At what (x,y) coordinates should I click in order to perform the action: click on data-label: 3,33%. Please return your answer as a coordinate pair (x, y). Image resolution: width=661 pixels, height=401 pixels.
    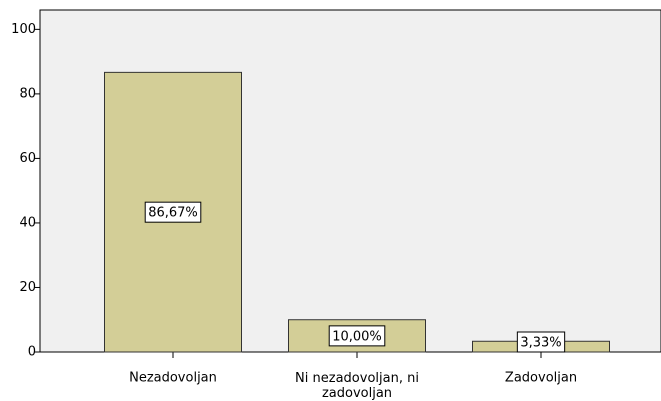
    Looking at the image, I should click on (540, 343).